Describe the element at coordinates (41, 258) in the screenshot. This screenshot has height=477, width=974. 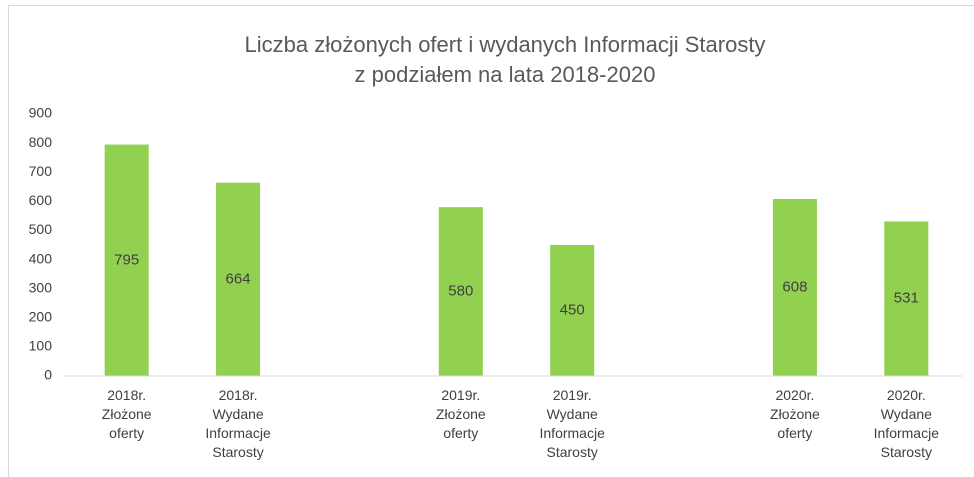
I see `y-tick-label: 400` at that location.